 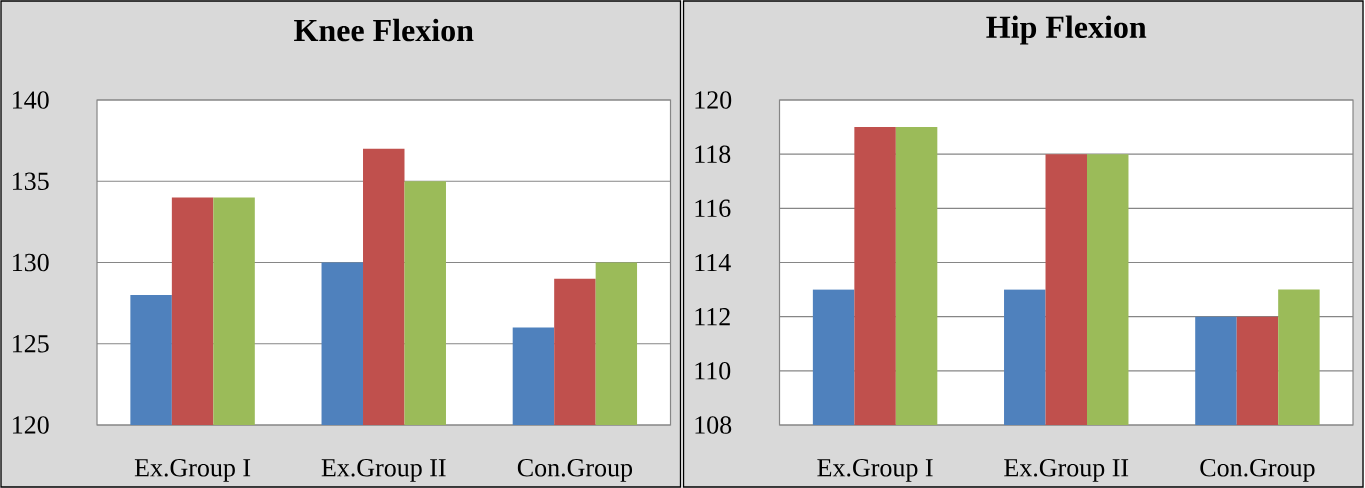 What do you see at coordinates (713, 208) in the screenshot?
I see `y-tick-label: 116` at bounding box center [713, 208].